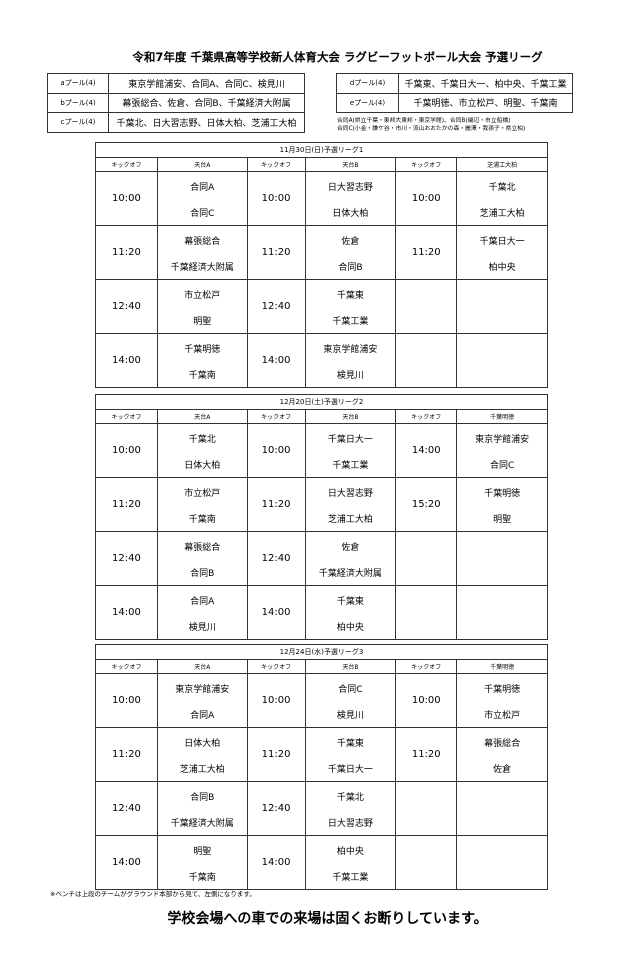 Image resolution: width=635 pixels, height=960 pixels. Describe the element at coordinates (350, 188) in the screenshot. I see `team-upper: 日大習志野` at that location.